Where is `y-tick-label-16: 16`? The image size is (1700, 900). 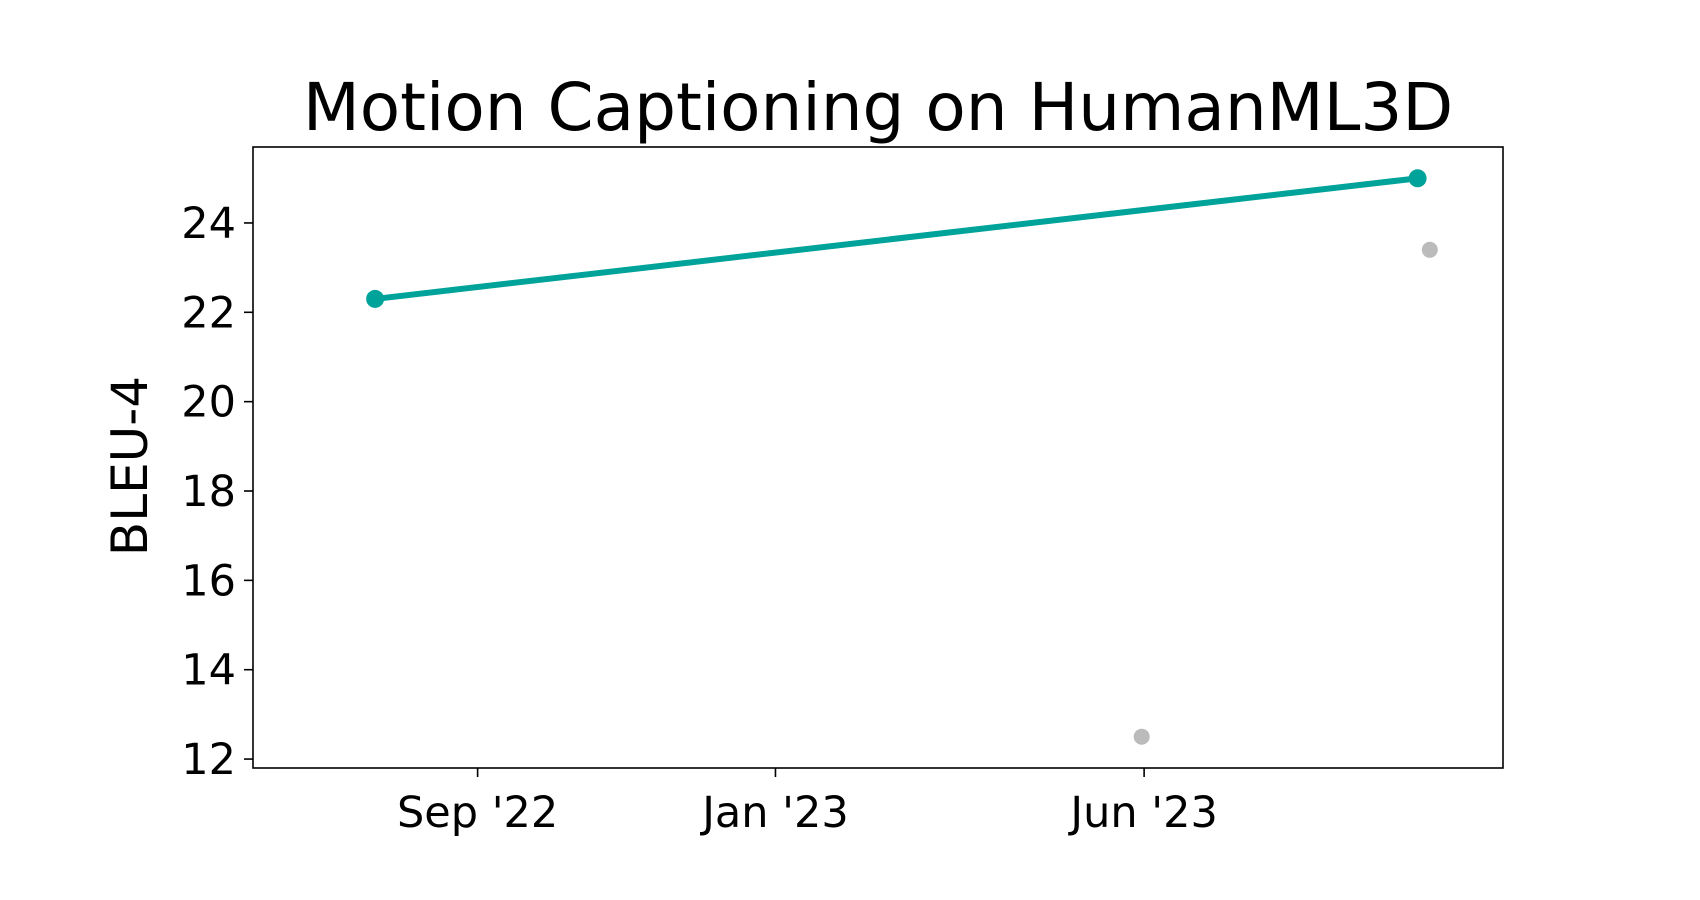 y-tick-label-16: 16 is located at coordinates (208, 581).